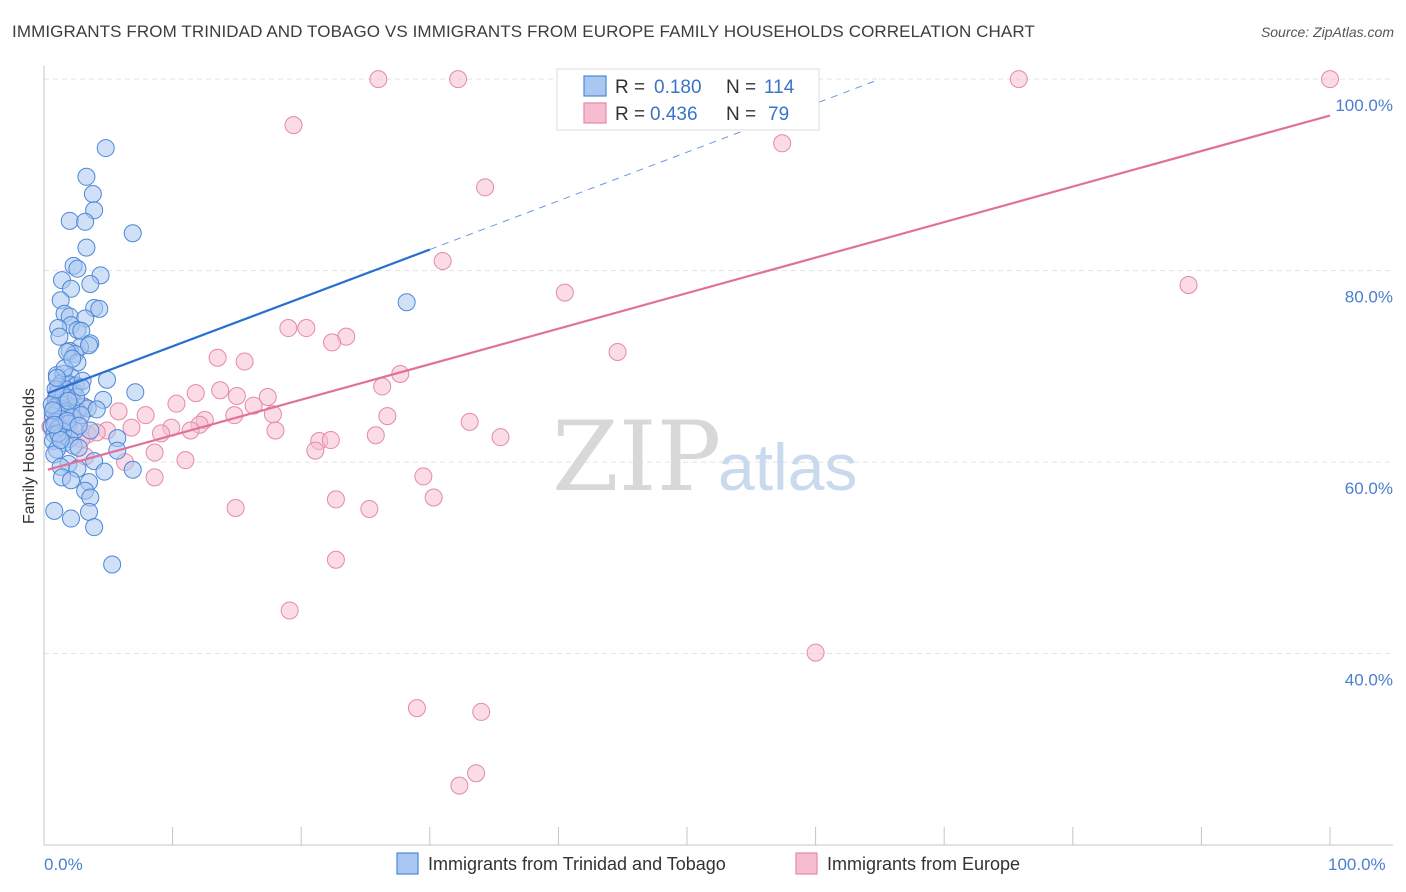 The image size is (1406, 892). I want to click on legend-swatch-blue, so click(595, 86).